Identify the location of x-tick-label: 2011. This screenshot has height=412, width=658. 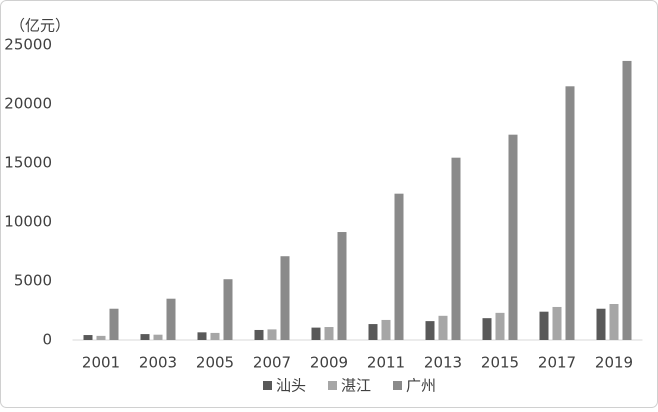
(386, 363).